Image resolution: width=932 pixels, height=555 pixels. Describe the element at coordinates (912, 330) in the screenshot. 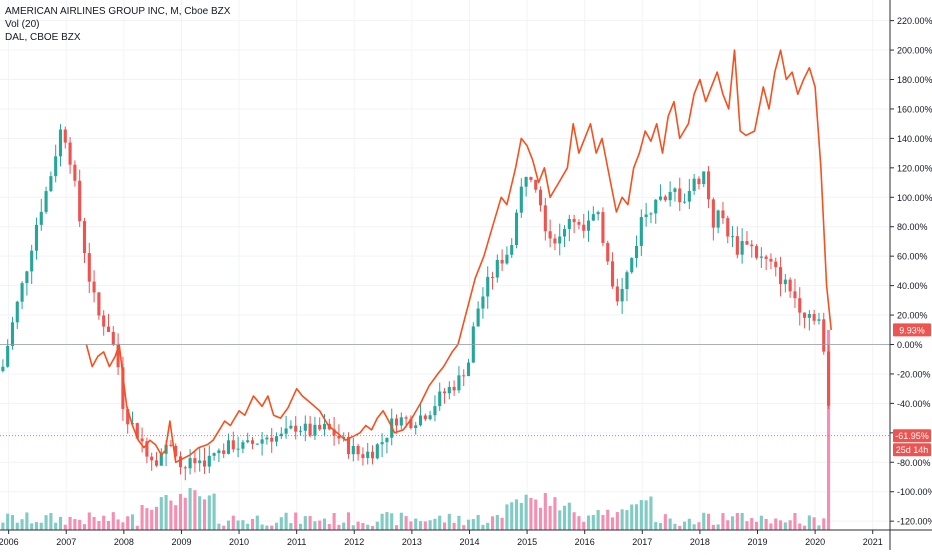

I see `price-label-dal-bg` at that location.